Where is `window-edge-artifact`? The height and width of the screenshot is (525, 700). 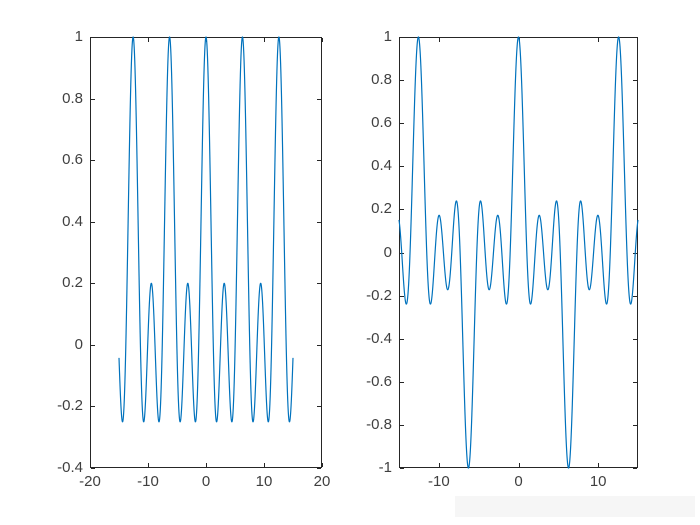 window-edge-artifact is located at coordinates (575, 506).